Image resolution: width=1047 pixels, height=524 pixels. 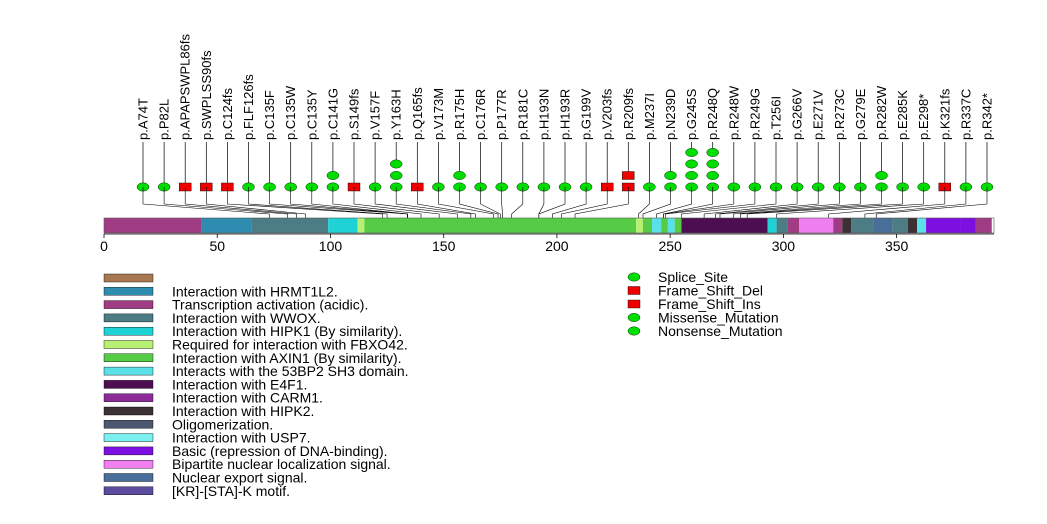 I want to click on mutation-label: p.E271V, so click(x=818, y=115).